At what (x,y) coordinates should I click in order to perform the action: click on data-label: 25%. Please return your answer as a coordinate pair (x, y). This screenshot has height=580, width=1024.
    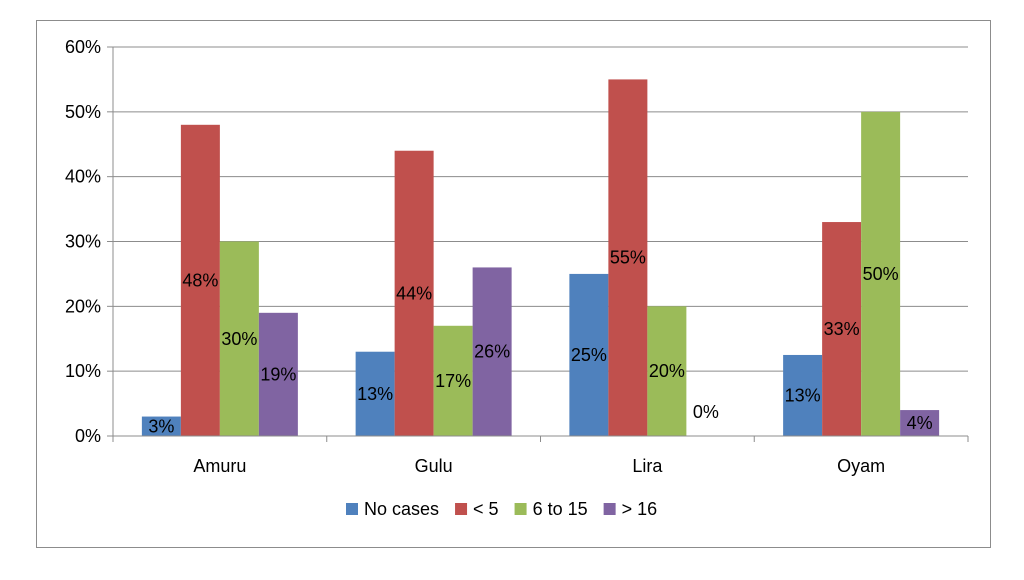
    Looking at the image, I should click on (589, 355).